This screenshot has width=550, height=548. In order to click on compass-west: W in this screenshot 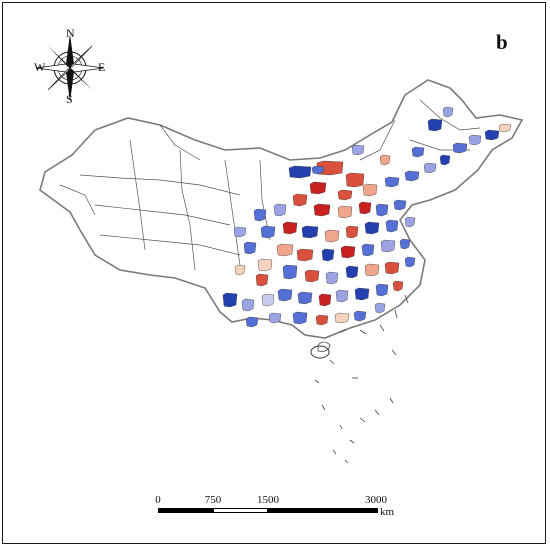, I will do `click(40, 67)`.